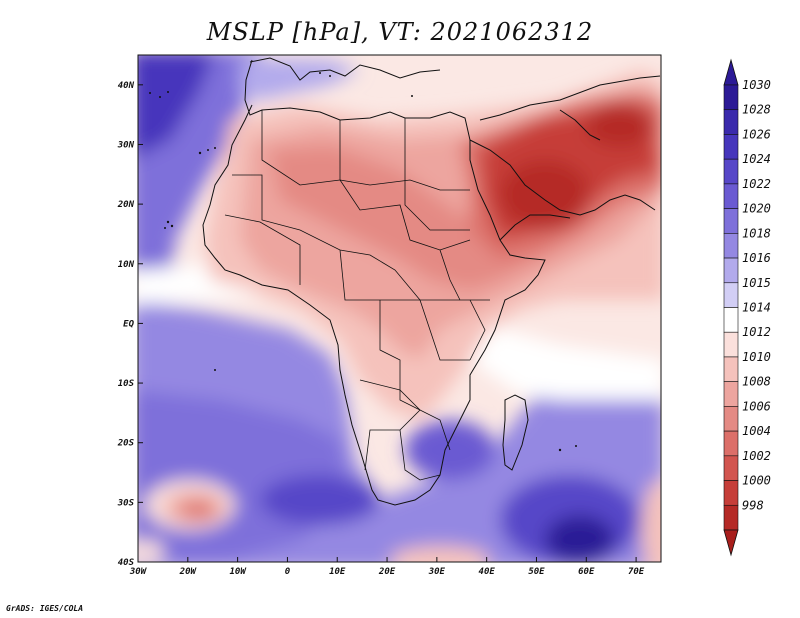 This screenshot has width=800, height=618. What do you see at coordinates (636, 572) in the screenshot?
I see `x-tick-label: 70E` at bounding box center [636, 572].